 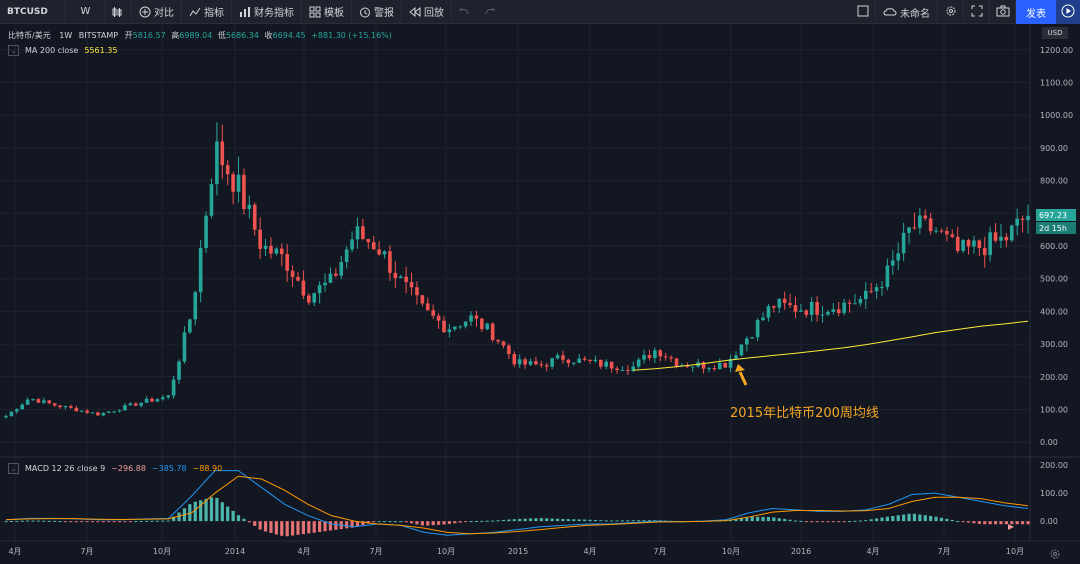 I want to click on replay-button: 回放, so click(x=427, y=12).